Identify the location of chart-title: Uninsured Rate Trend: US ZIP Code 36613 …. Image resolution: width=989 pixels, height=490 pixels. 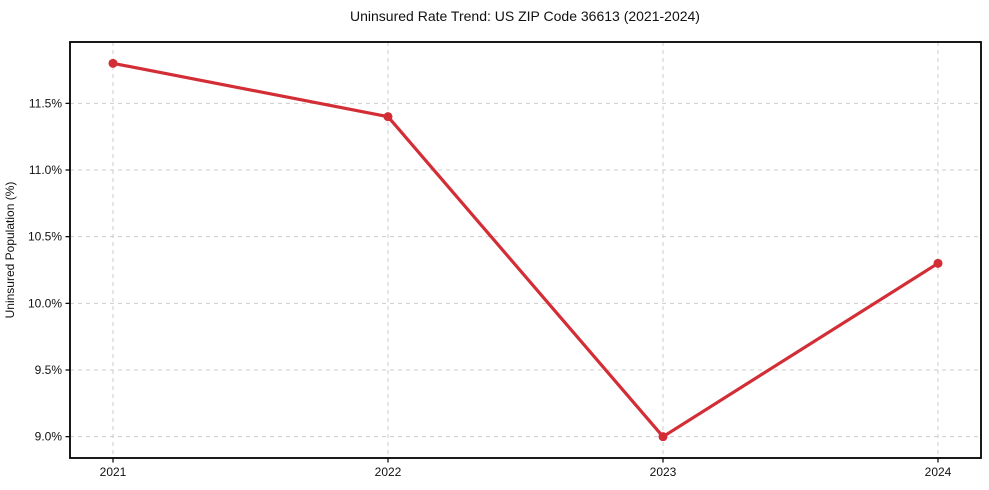
(525, 16).